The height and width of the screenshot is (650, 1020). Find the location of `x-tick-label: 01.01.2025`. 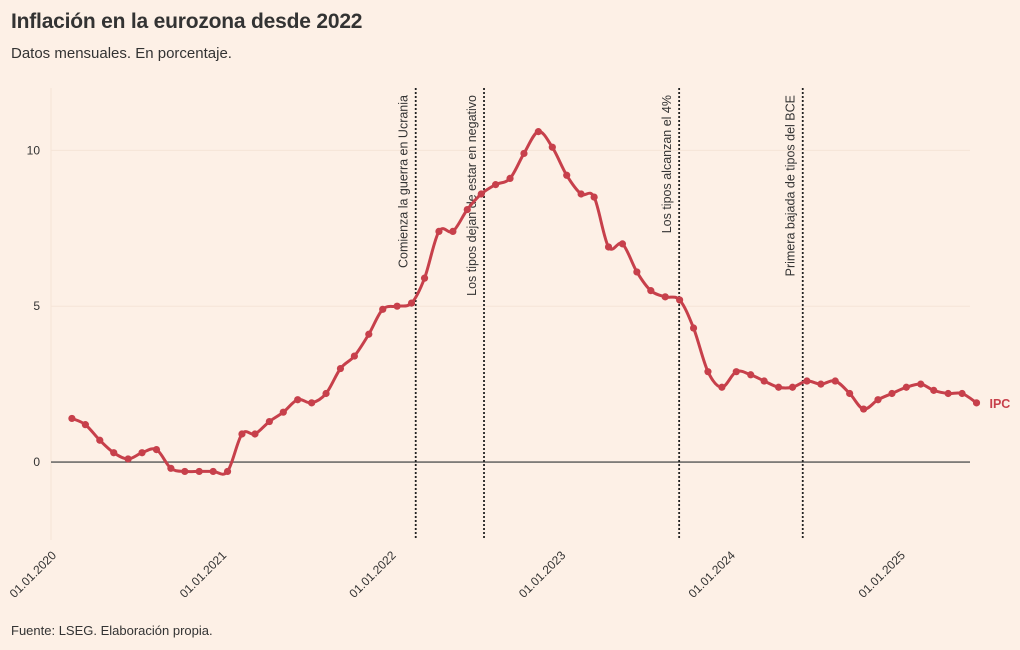

x-tick-label: 01.01.2025 is located at coordinates (882, 574).